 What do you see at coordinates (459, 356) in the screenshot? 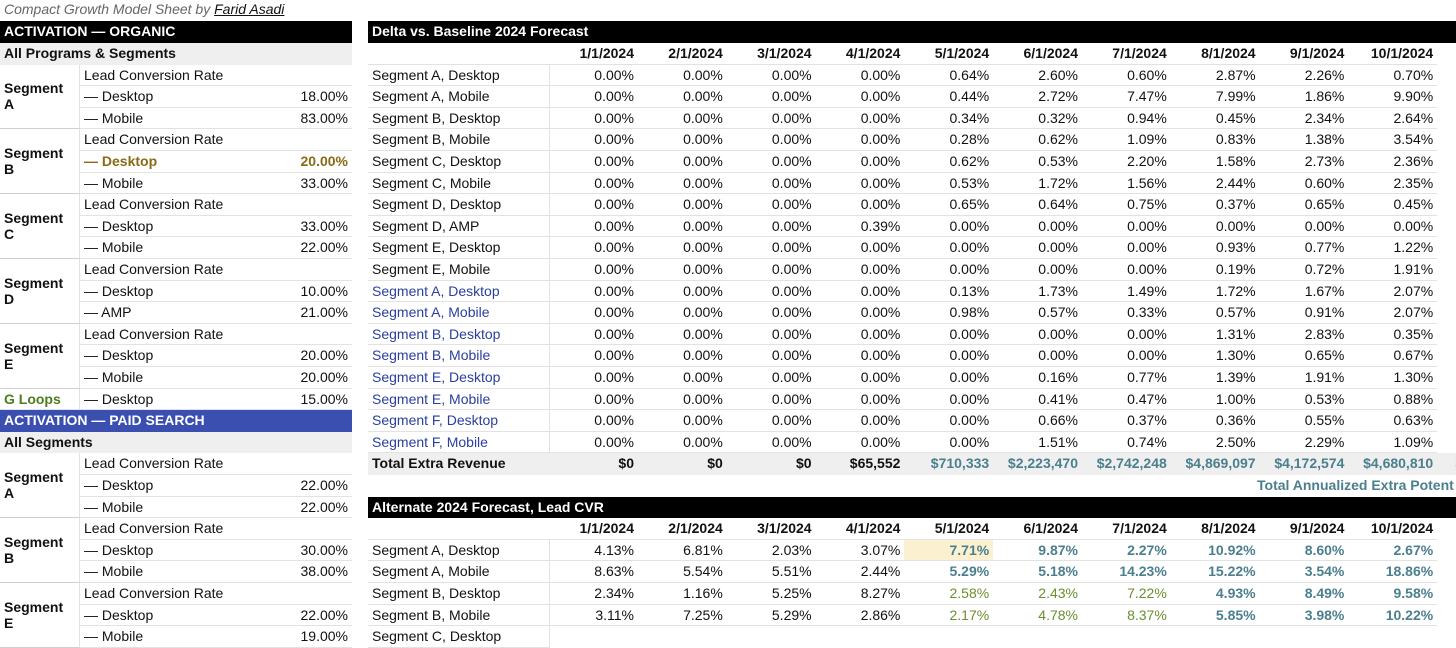
I see `row-label: Segment B, Mobile` at bounding box center [459, 356].